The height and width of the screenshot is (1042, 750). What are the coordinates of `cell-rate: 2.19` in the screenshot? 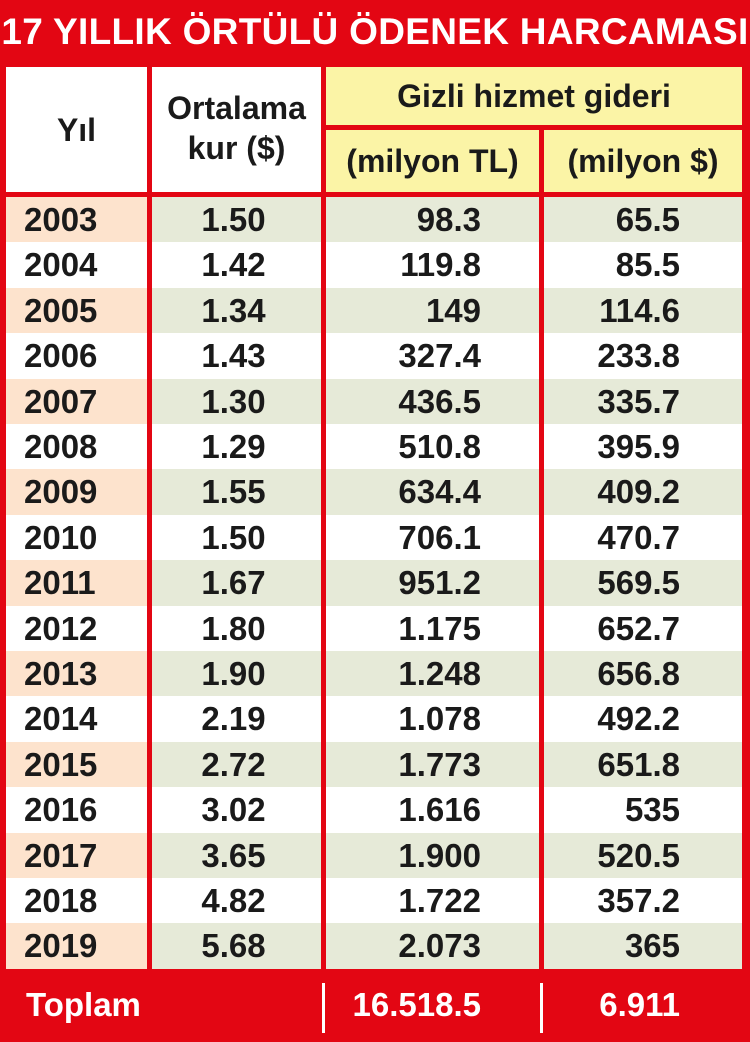 It's located at (236, 719).